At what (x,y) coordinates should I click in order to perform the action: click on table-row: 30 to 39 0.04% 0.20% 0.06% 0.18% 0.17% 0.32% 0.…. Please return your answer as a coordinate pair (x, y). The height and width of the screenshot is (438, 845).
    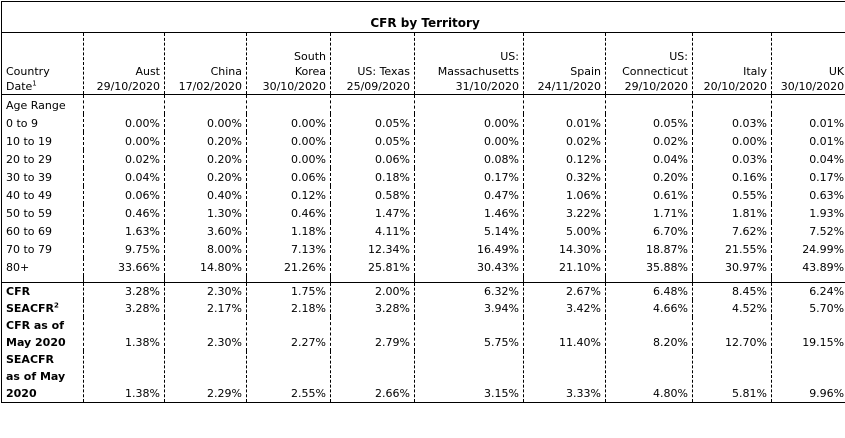
    Looking at the image, I should click on (423, 177).